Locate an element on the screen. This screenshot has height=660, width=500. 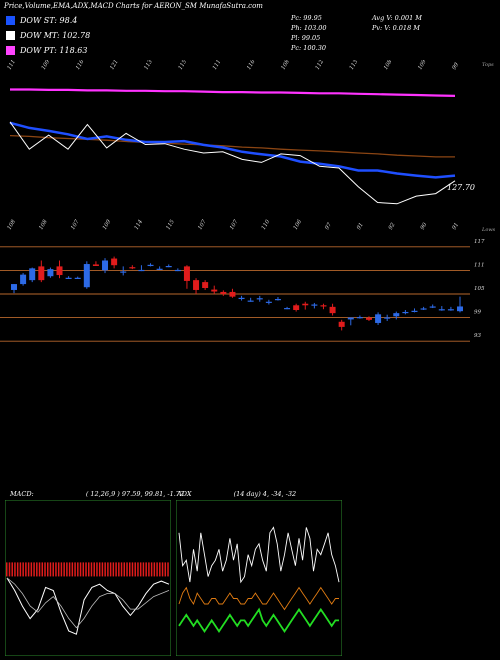
stat-pl: Pl: 99.05 is located at coordinates (306, 38).